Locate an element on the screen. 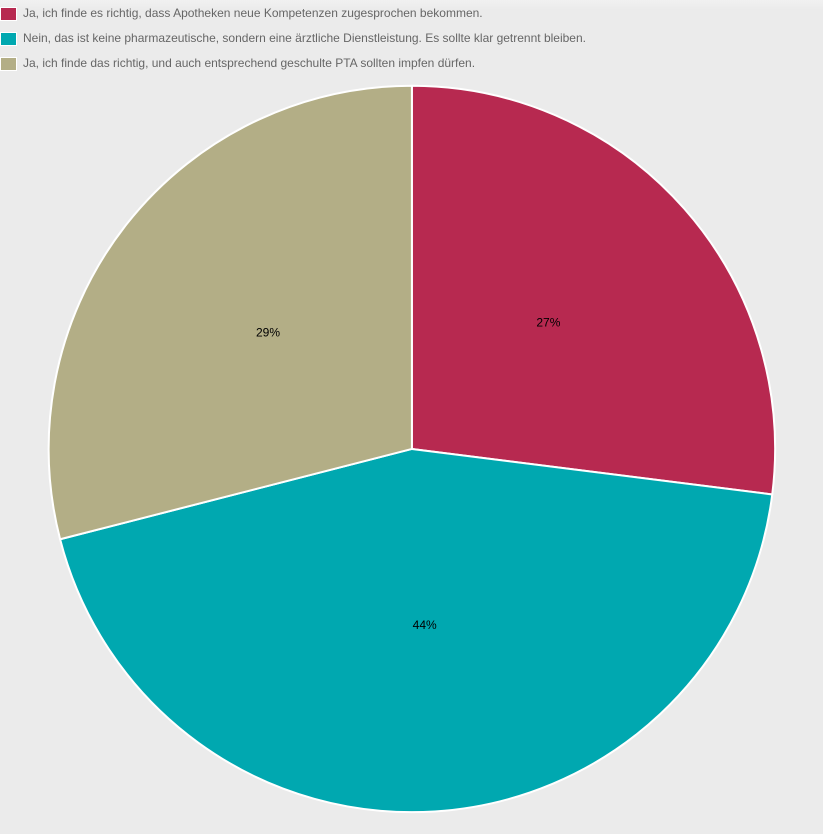  svg-text: 27% is located at coordinates (548, 322).